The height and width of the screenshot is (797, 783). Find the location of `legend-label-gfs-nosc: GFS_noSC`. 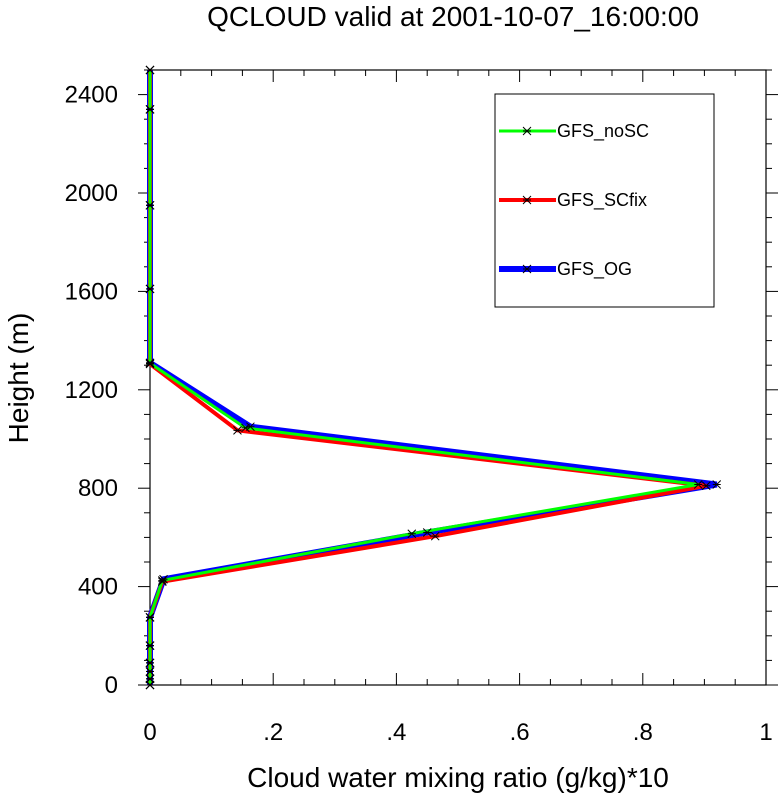

legend-label-gfs-nosc: GFS_noSC is located at coordinates (603, 131).